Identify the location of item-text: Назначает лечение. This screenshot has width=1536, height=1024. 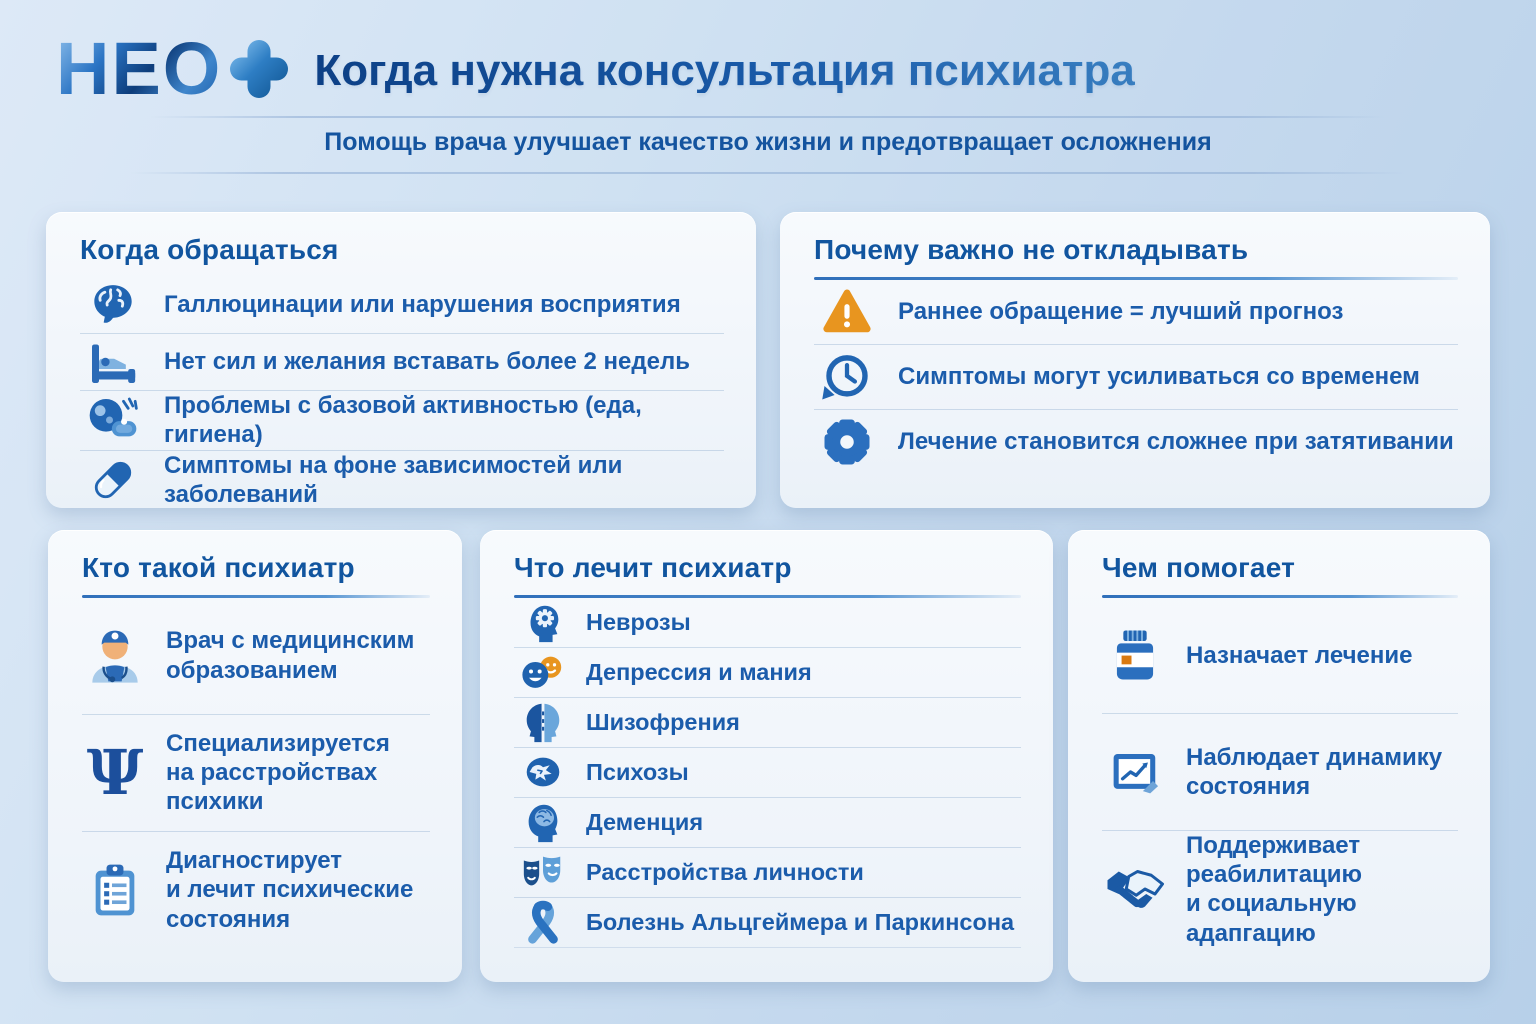
(1299, 655).